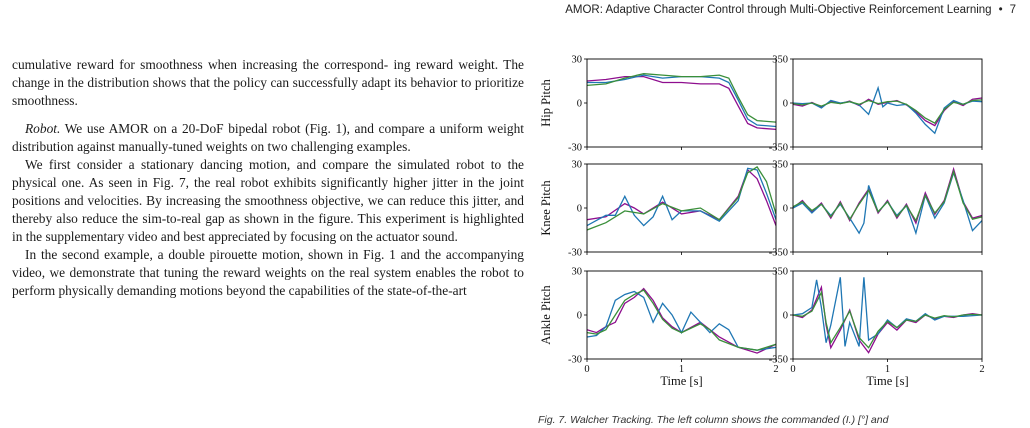  What do you see at coordinates (887, 369) in the screenshot?
I see `plot-5-xtick-label: 1` at bounding box center [887, 369].